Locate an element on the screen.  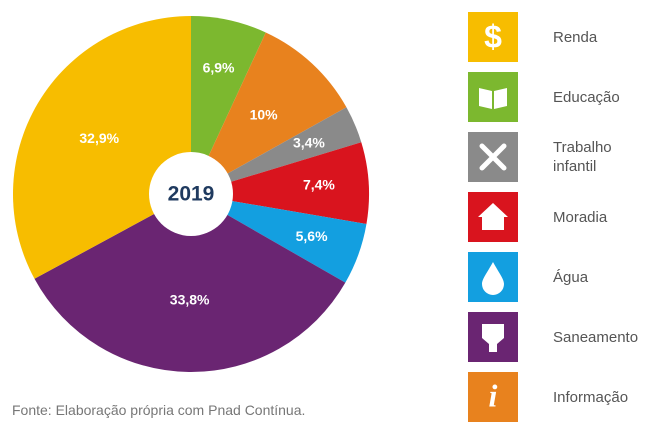
legend-icon: i is located at coordinates (493, 397).